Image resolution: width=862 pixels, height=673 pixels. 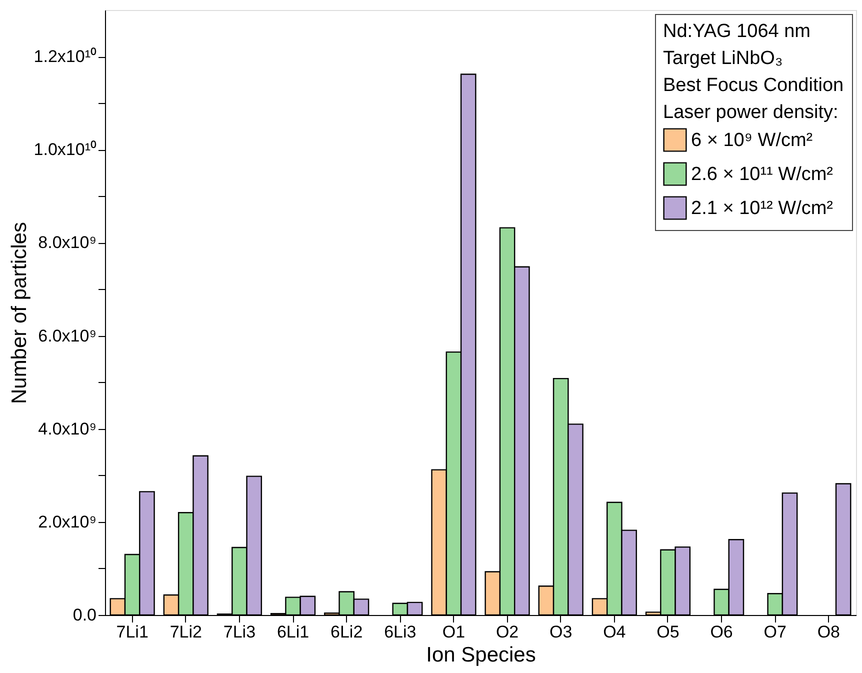 What do you see at coordinates (65, 56) in the screenshot?
I see `y-tick-label: 1.2x10¹⁰` at bounding box center [65, 56].